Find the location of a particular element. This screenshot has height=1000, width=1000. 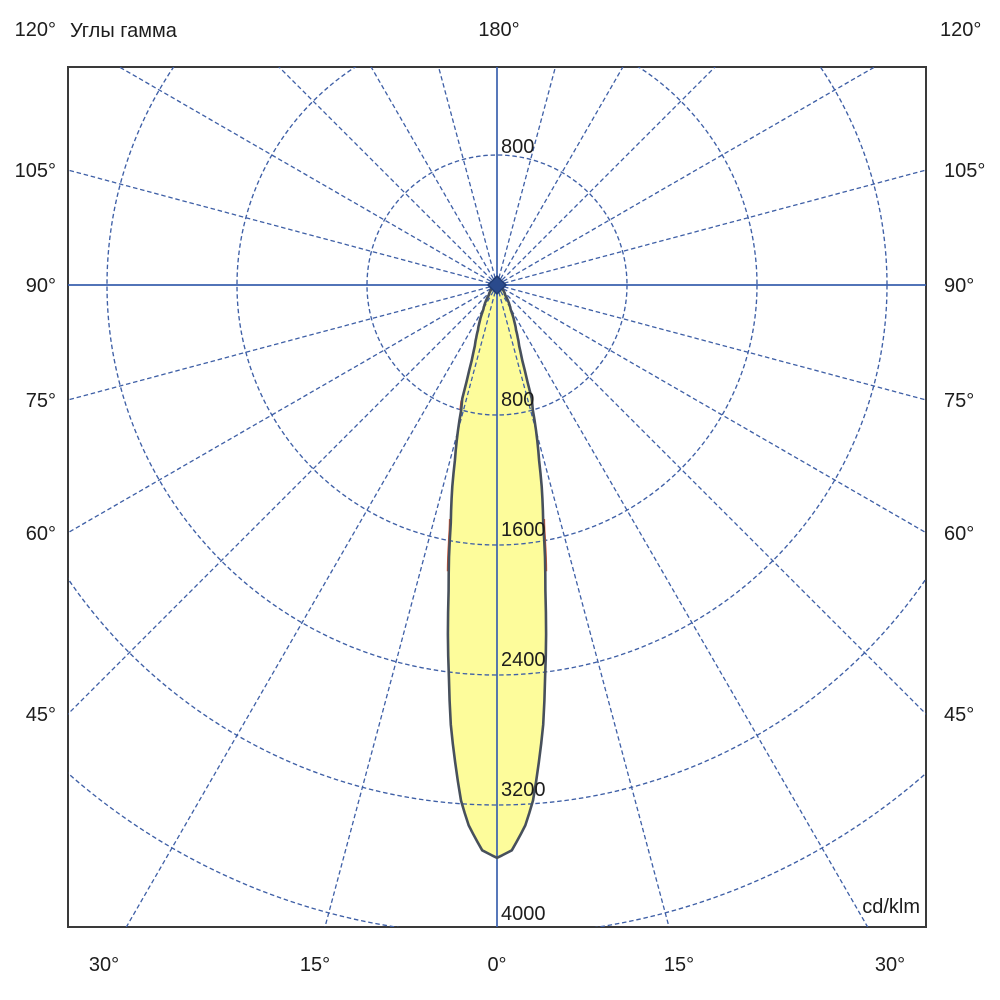

radial-line-150-right is located at coordinates (560, 176).